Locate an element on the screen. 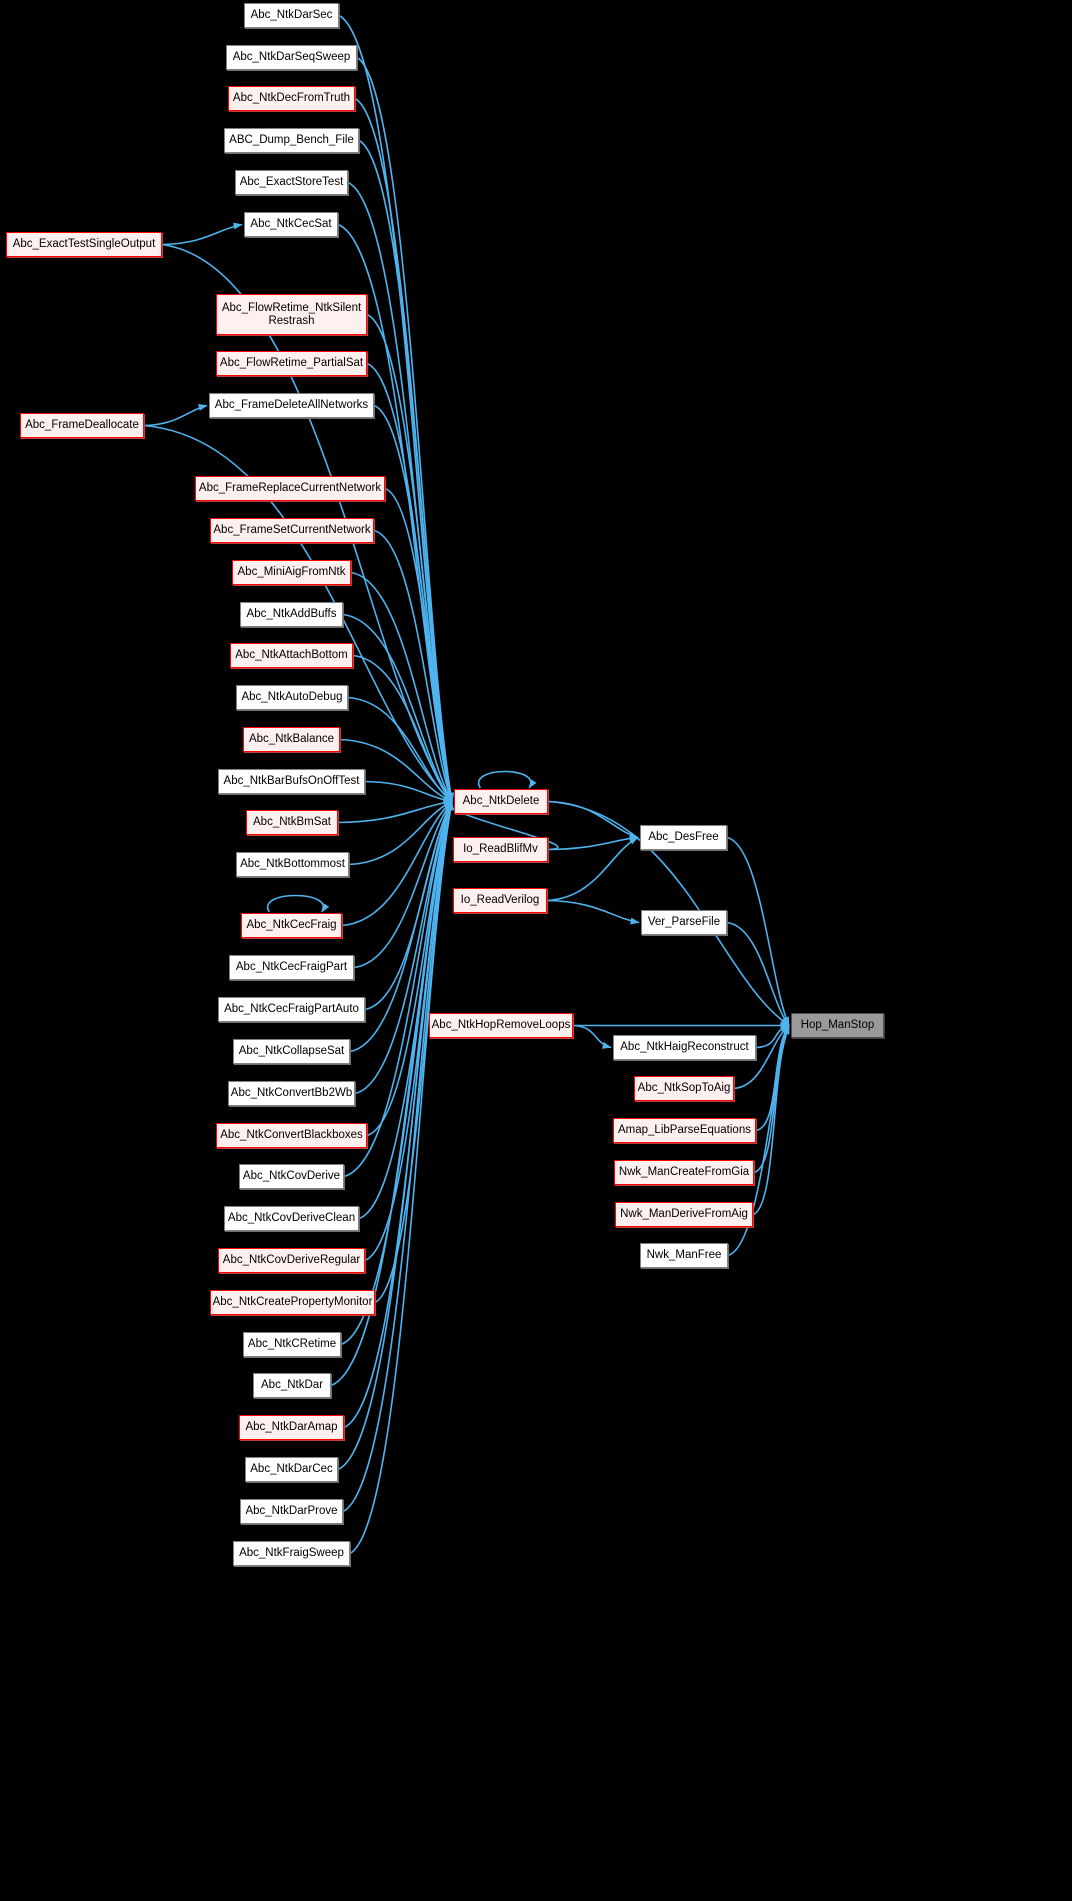 The height and width of the screenshot is (1901, 1072). graph-node-abc-ntkcovderiveregular: Abc_NtkCovDeriveRegular is located at coordinates (291, 1260).